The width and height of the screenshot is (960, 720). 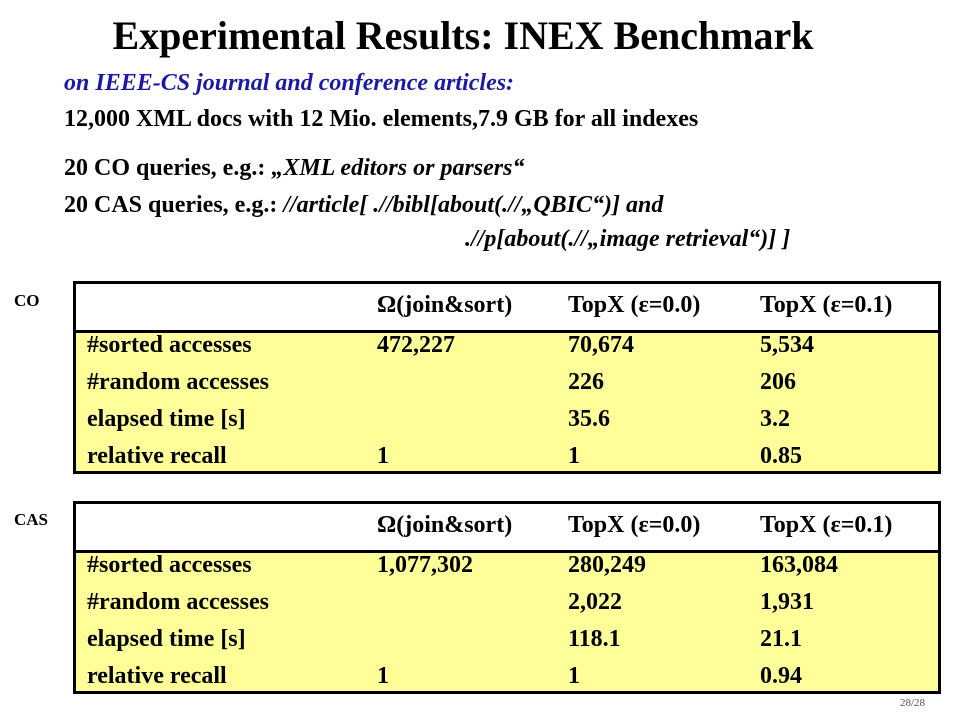 What do you see at coordinates (174, 205) in the screenshot?
I see `cas-queries-prefix: 20 CAS queries, e.g.:` at bounding box center [174, 205].